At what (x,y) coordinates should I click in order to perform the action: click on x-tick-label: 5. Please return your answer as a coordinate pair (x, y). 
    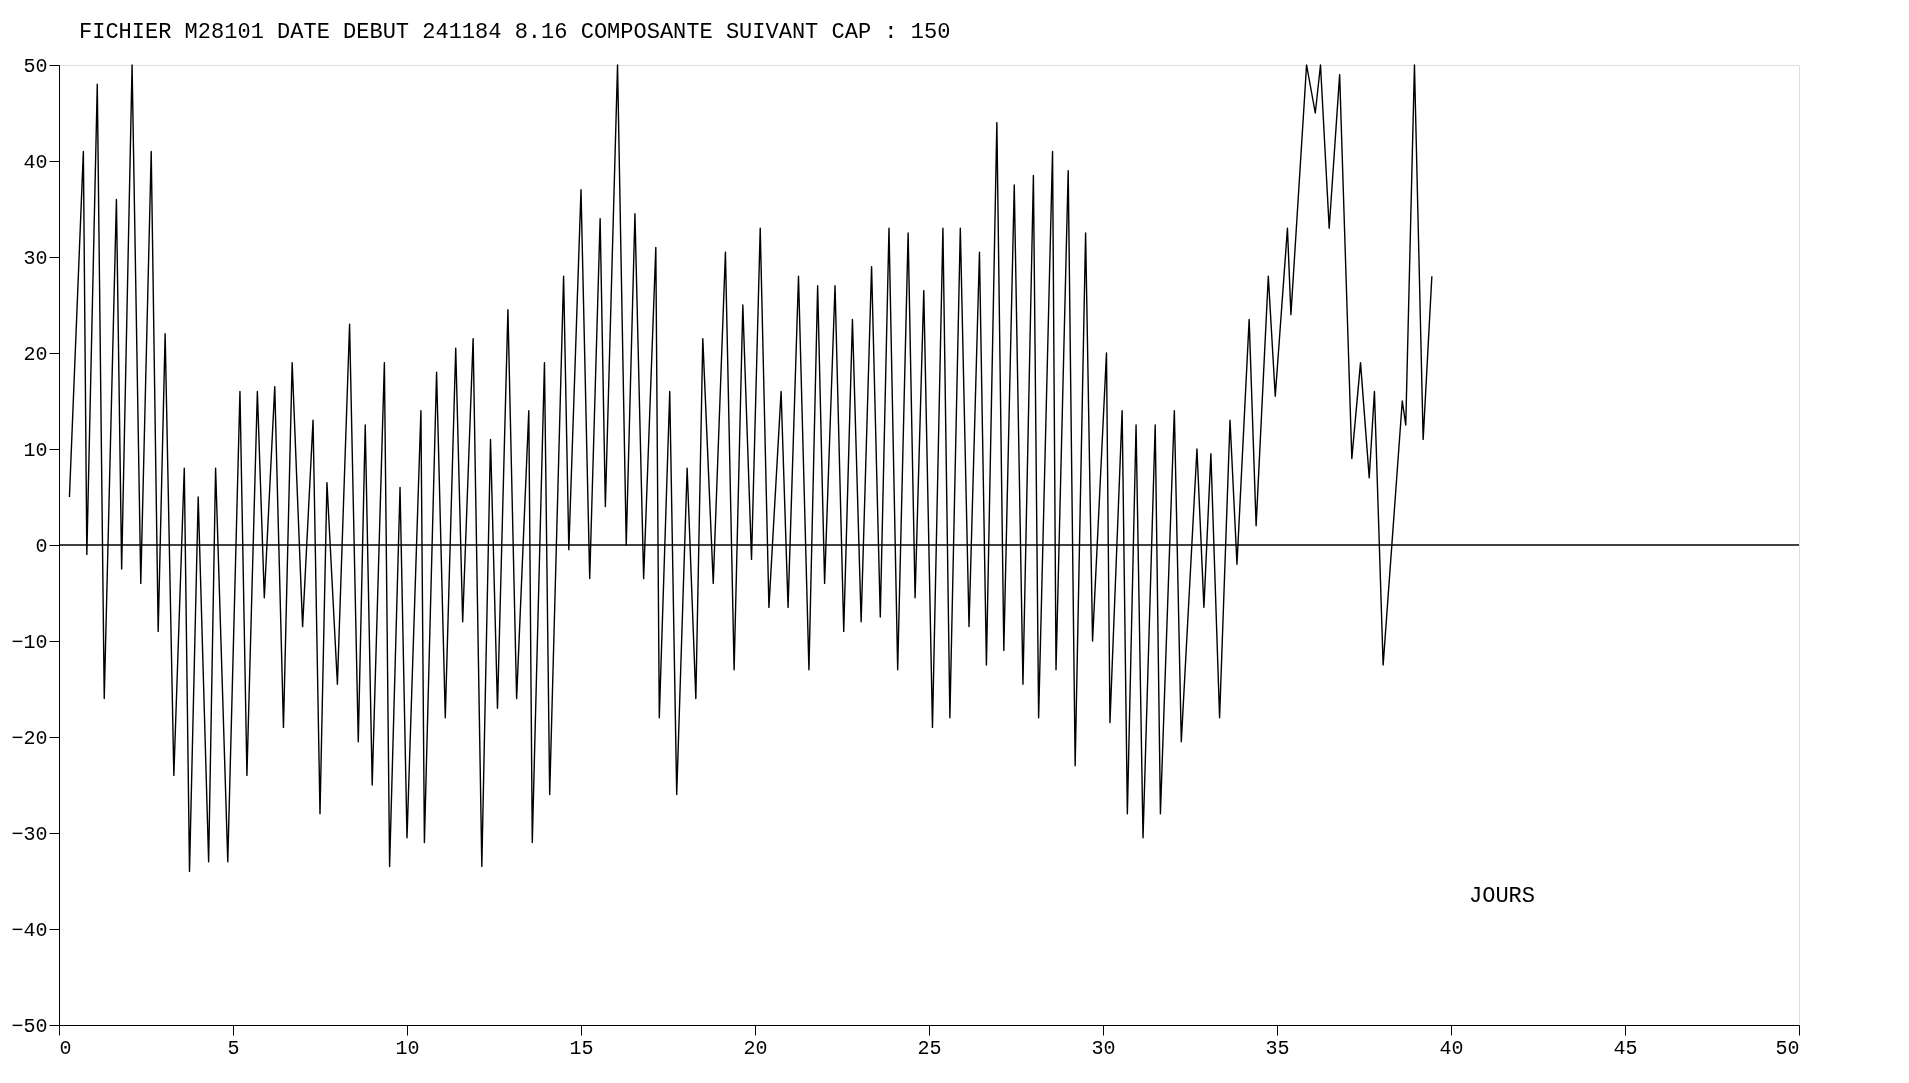
    Looking at the image, I should click on (233, 1048).